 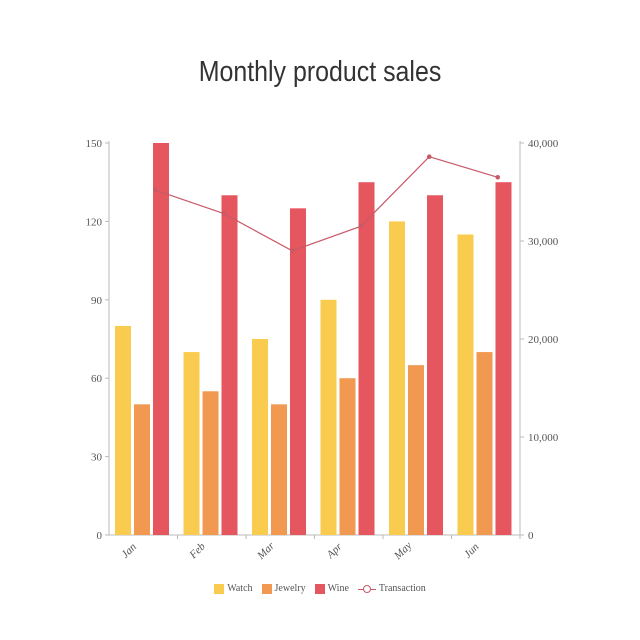 I want to click on legend-swatch-watch, so click(x=219, y=588).